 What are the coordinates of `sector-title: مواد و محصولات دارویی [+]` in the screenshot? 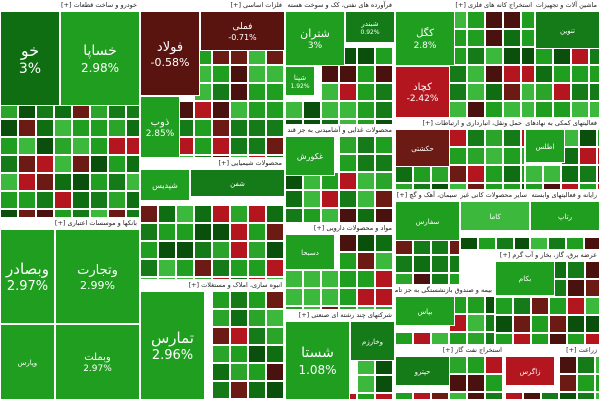 It's located at (340, 228).